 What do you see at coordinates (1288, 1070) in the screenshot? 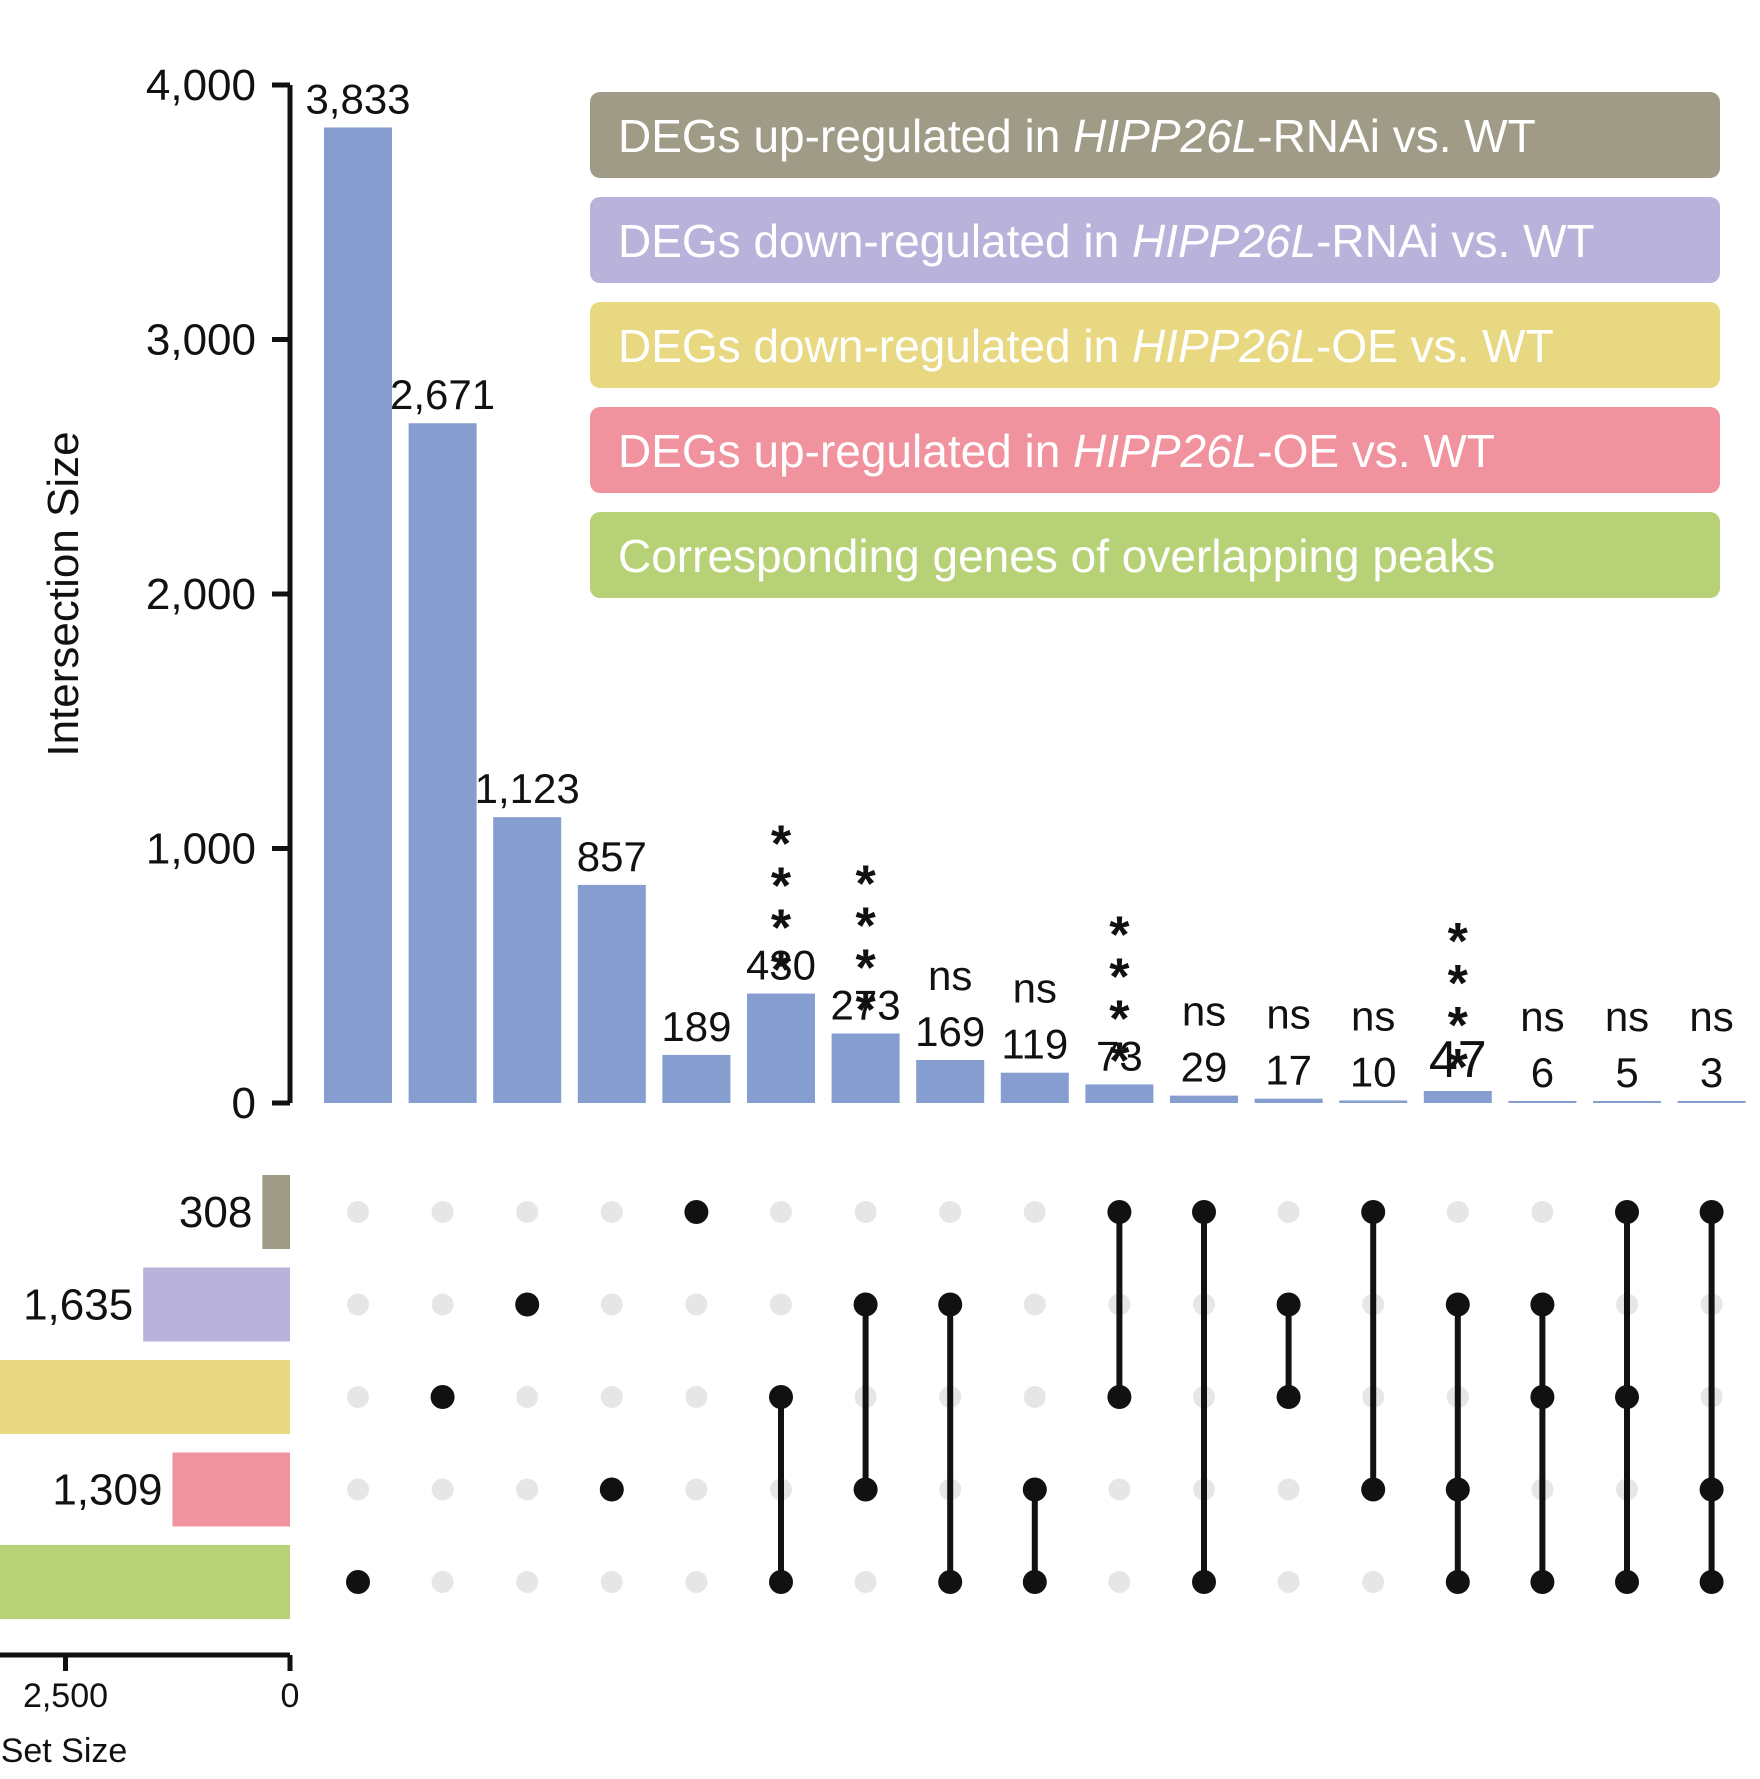
I see `bar-value-label: 17` at bounding box center [1288, 1070].